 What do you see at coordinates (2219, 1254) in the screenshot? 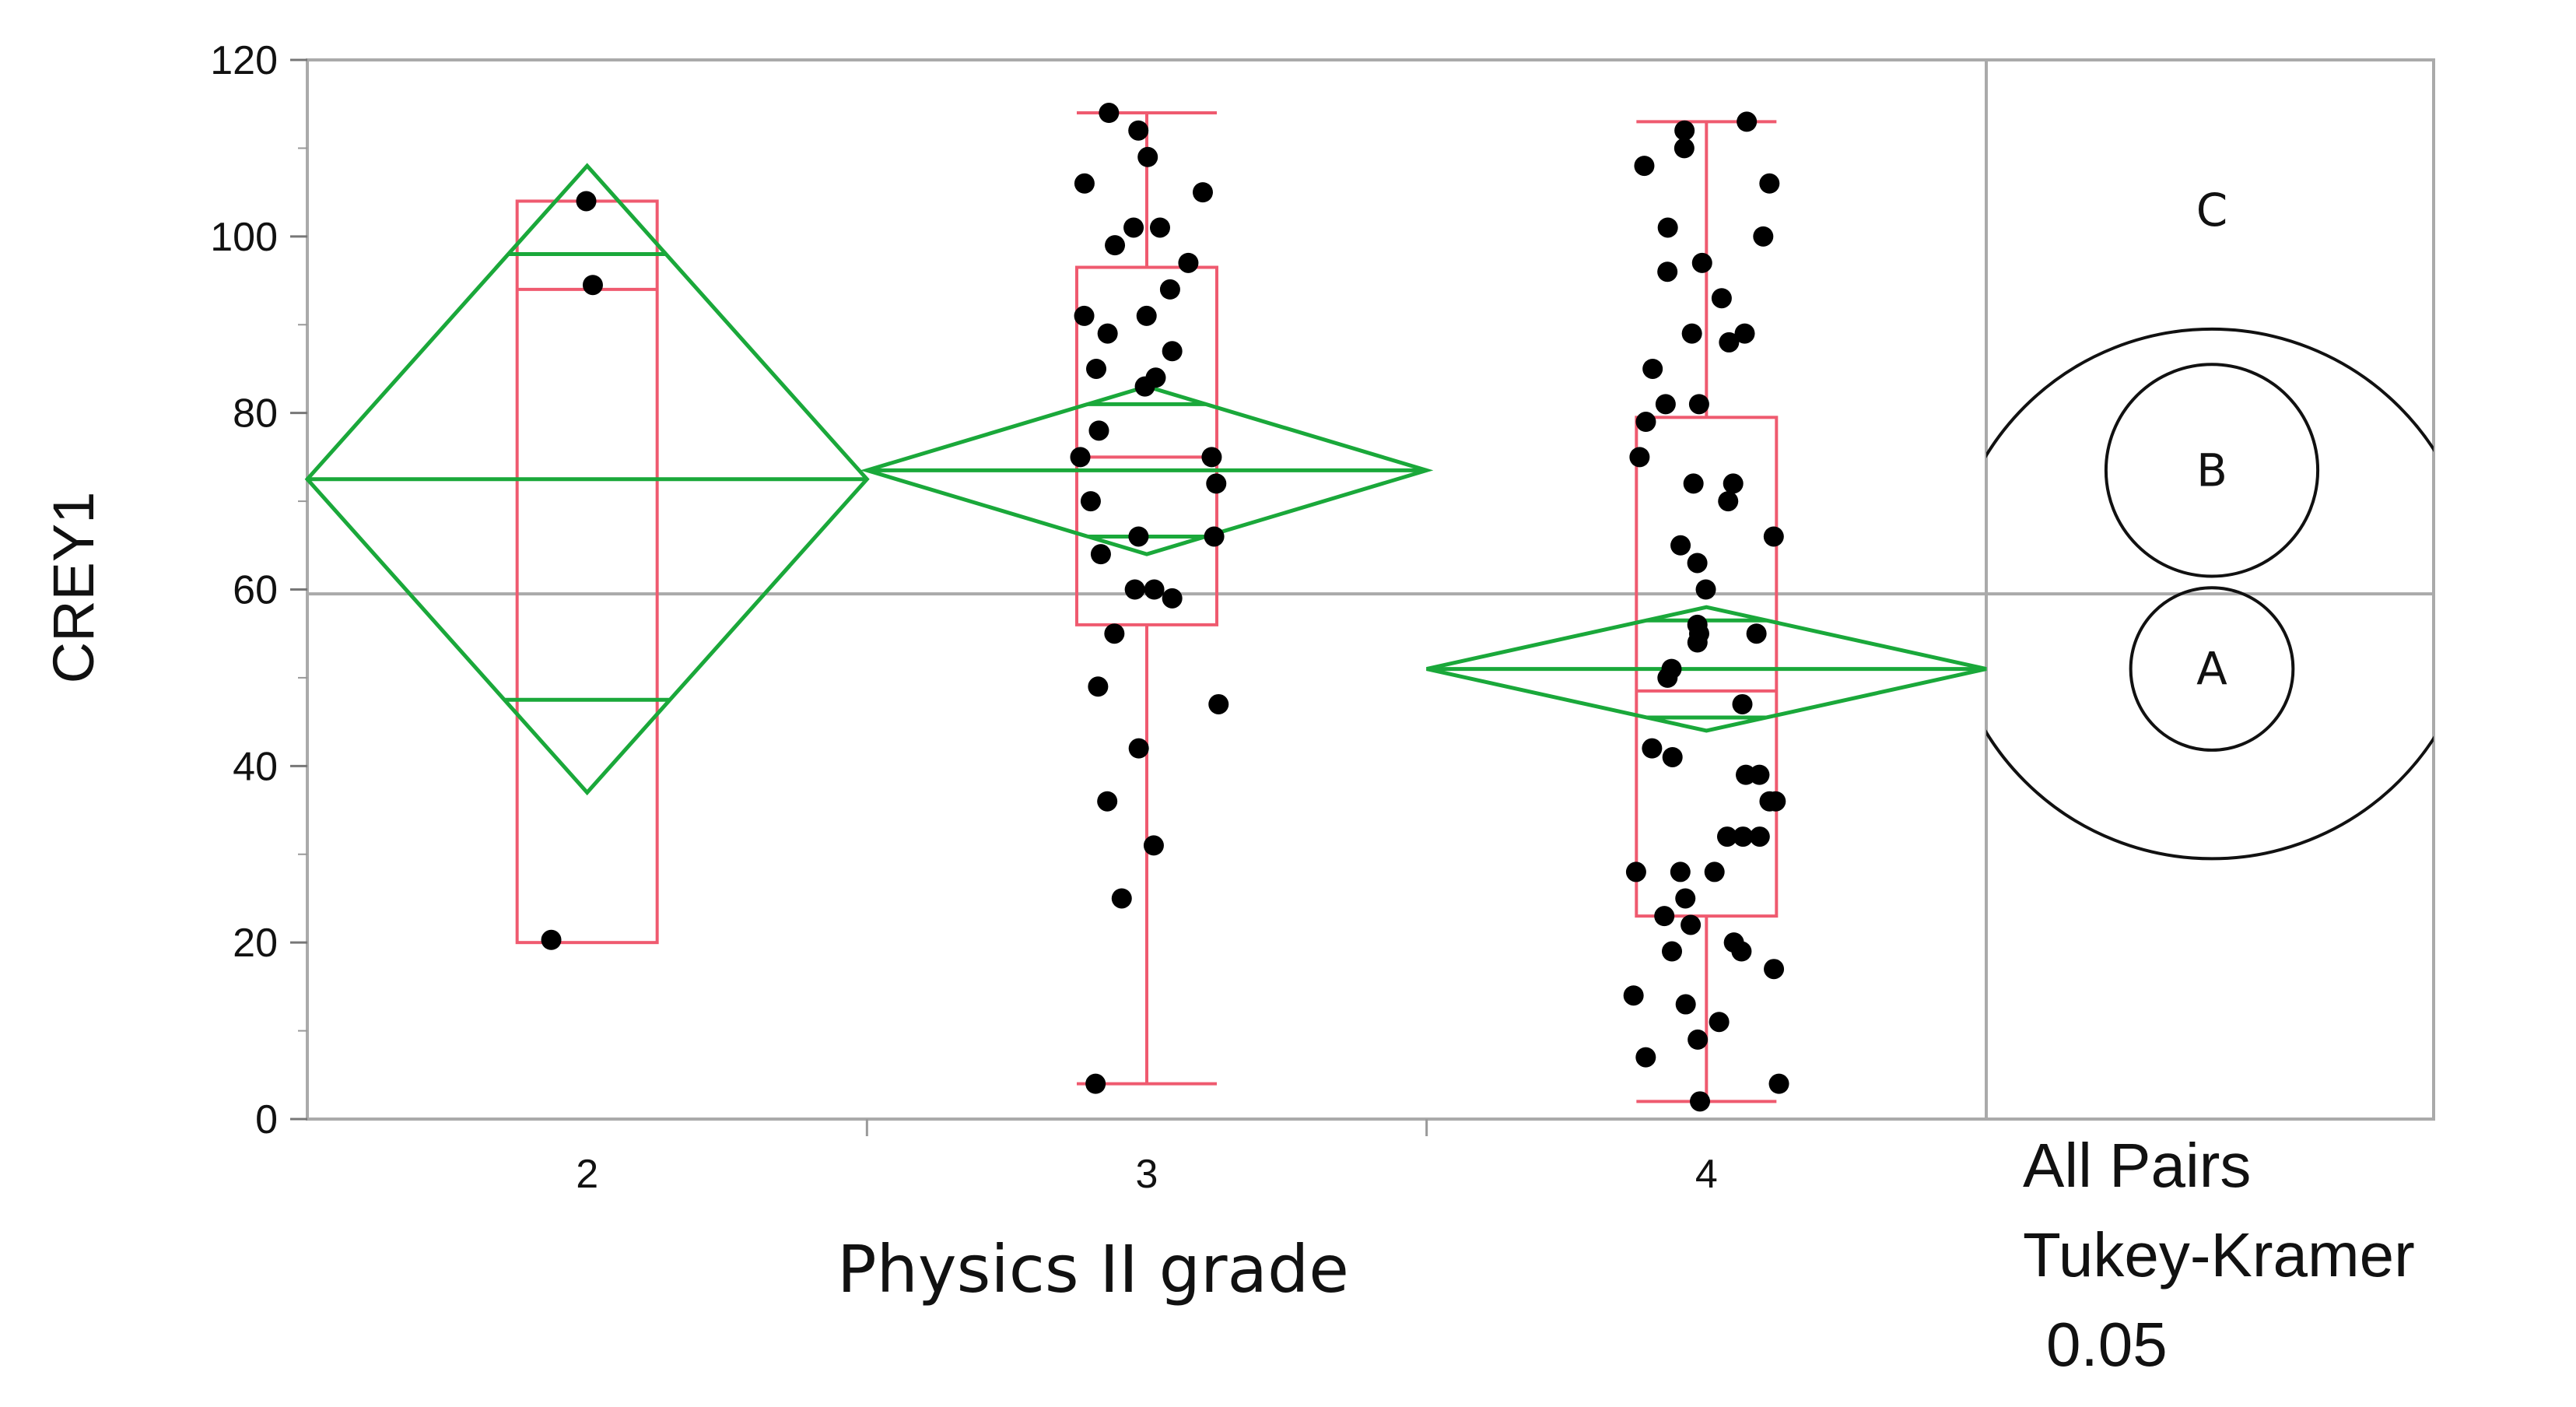
I see `method-line-2: Tukey-Kramer` at bounding box center [2219, 1254].